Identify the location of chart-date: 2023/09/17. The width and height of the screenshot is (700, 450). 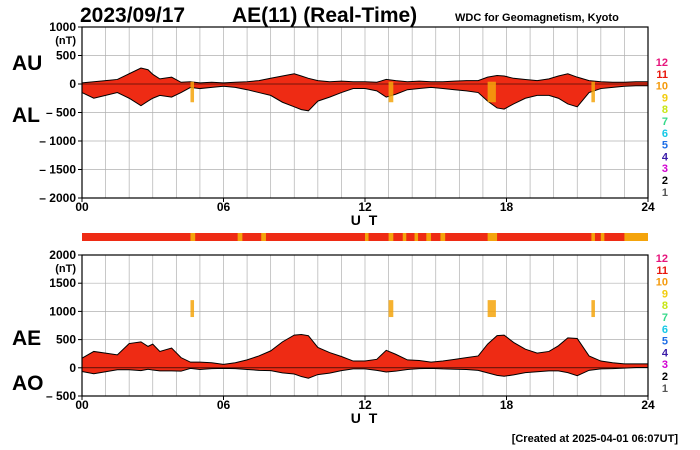
(133, 15).